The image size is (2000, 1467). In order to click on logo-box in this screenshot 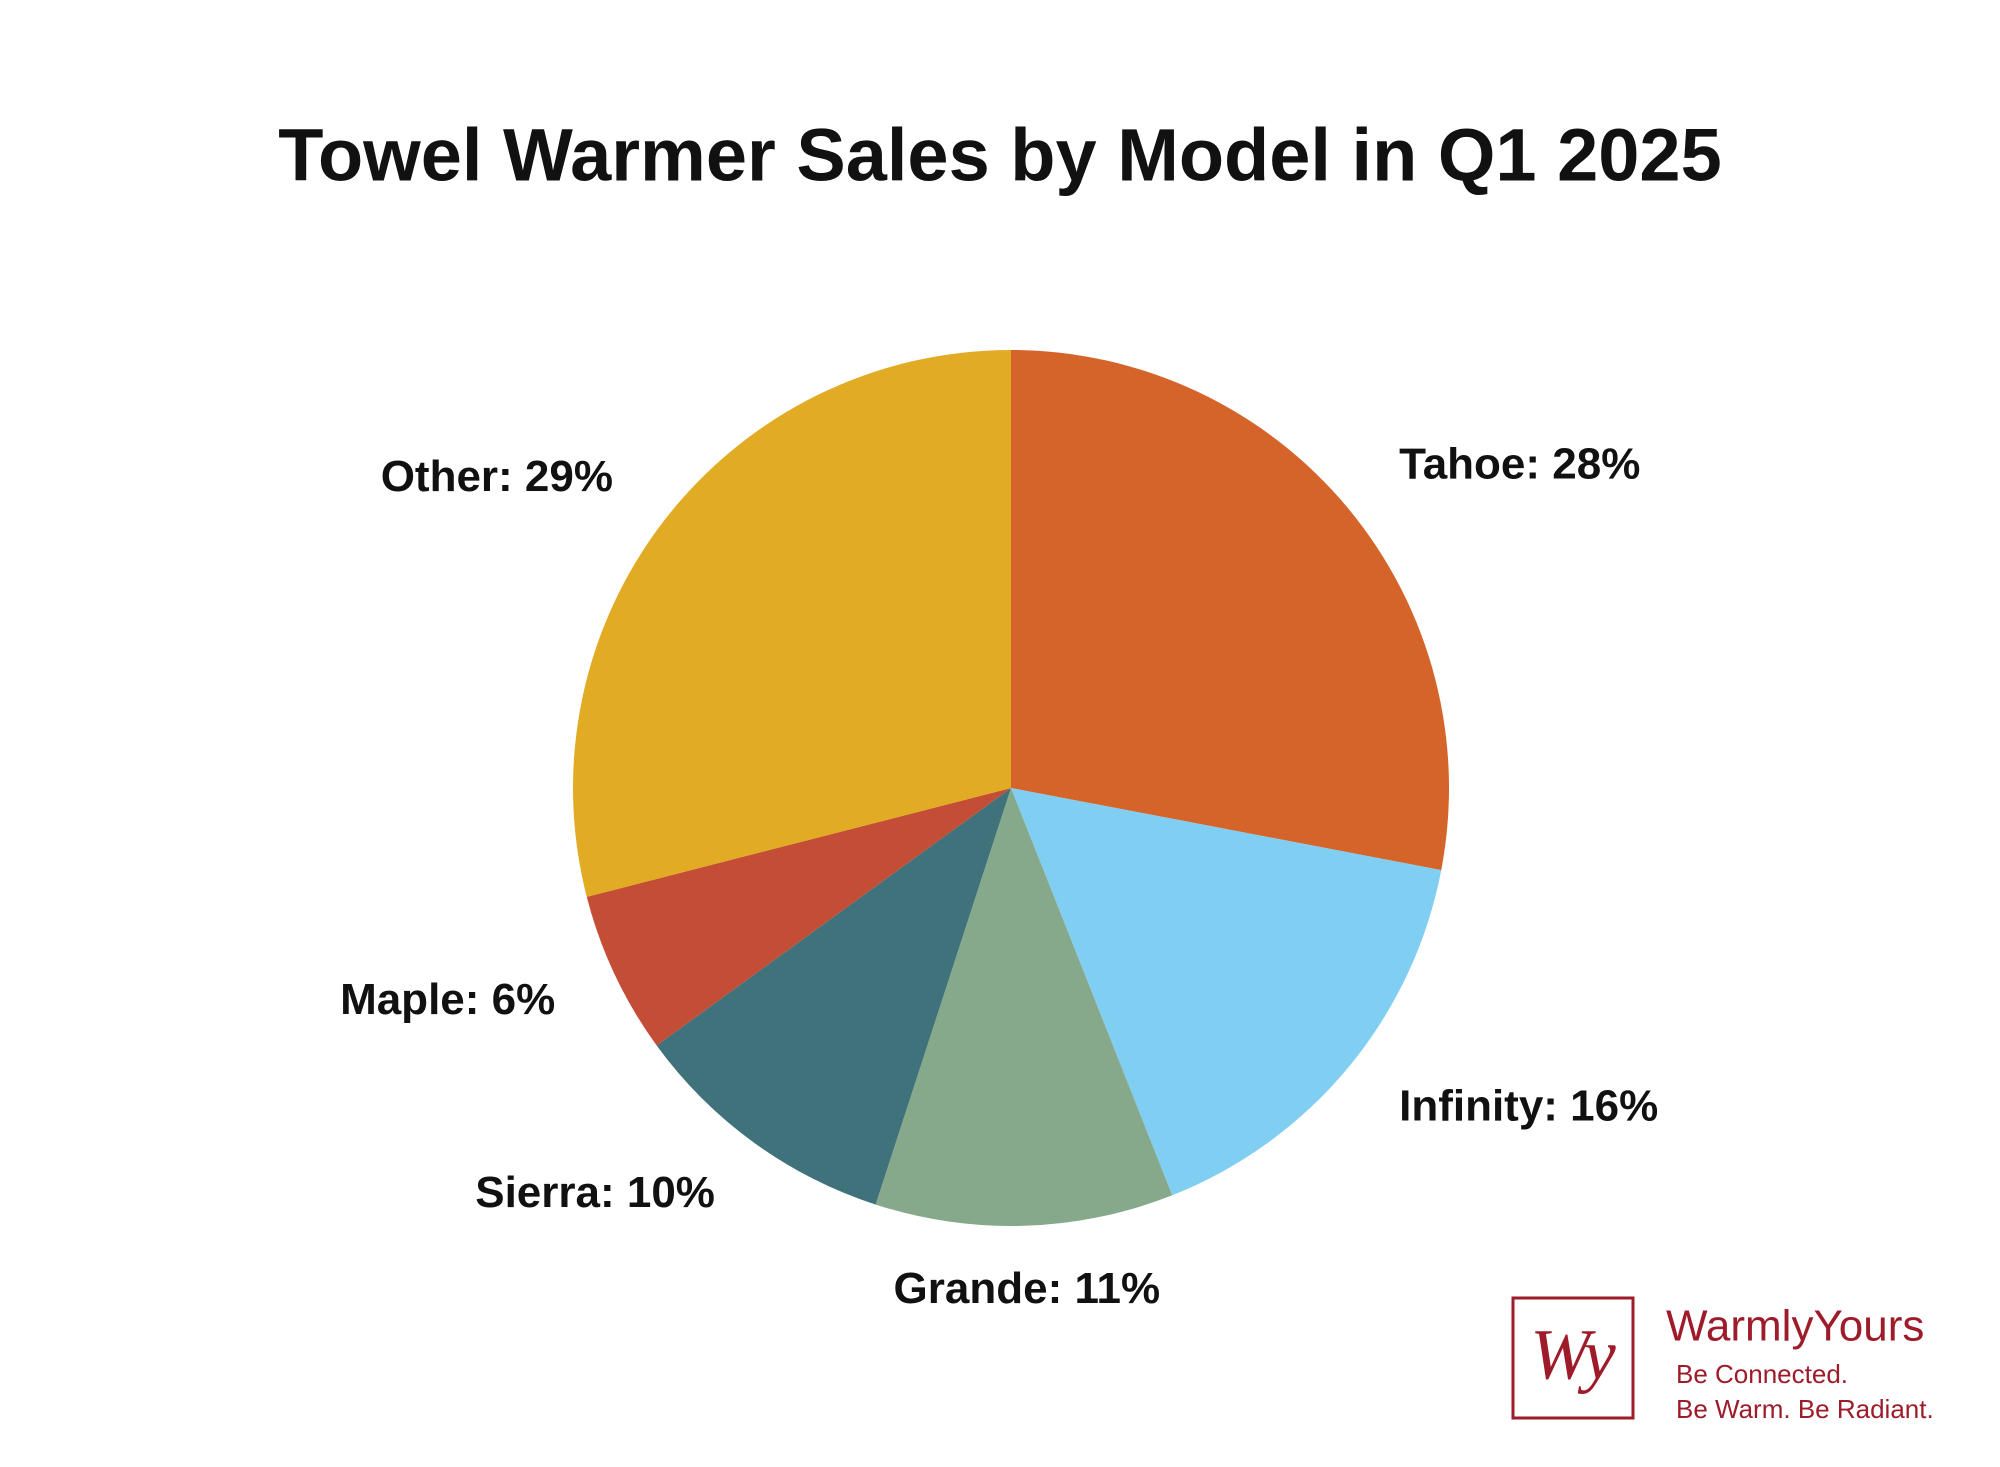, I will do `click(1573, 1358)`.